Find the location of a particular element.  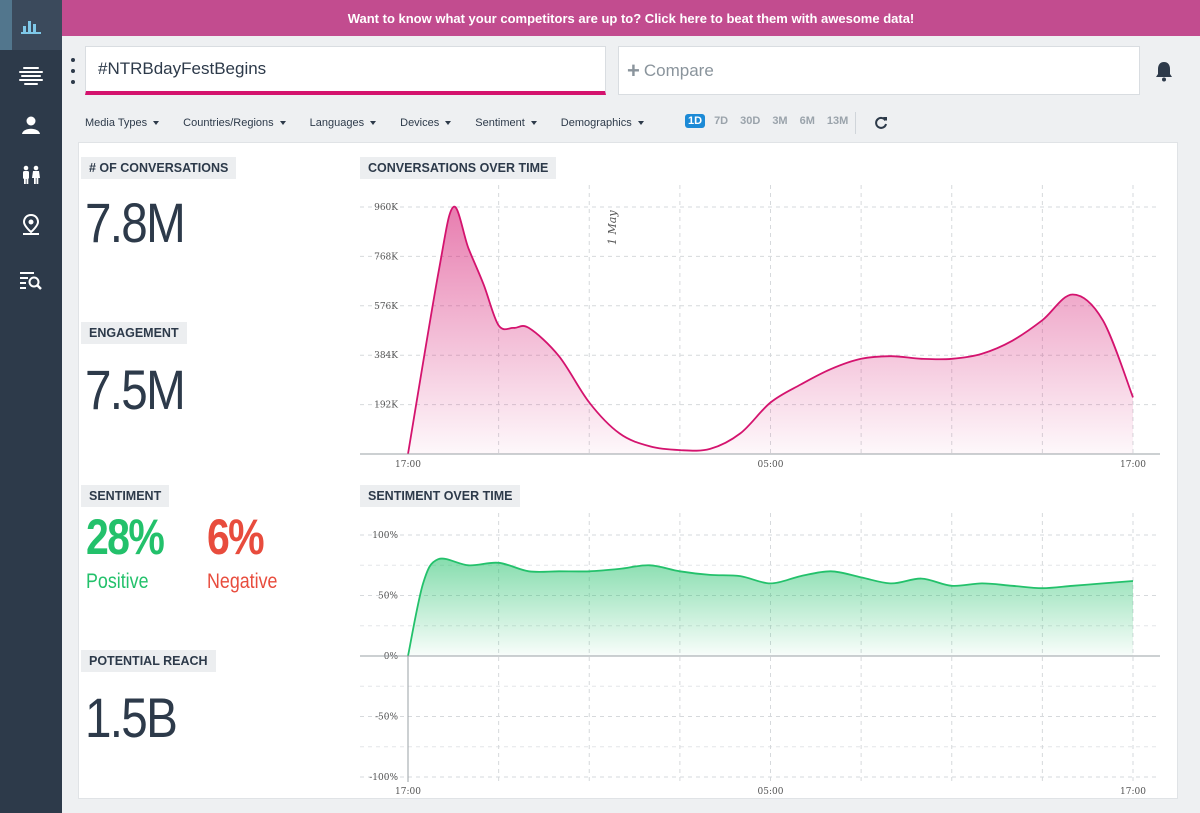

potential-reach-value: 1.5B is located at coordinates (131, 717).